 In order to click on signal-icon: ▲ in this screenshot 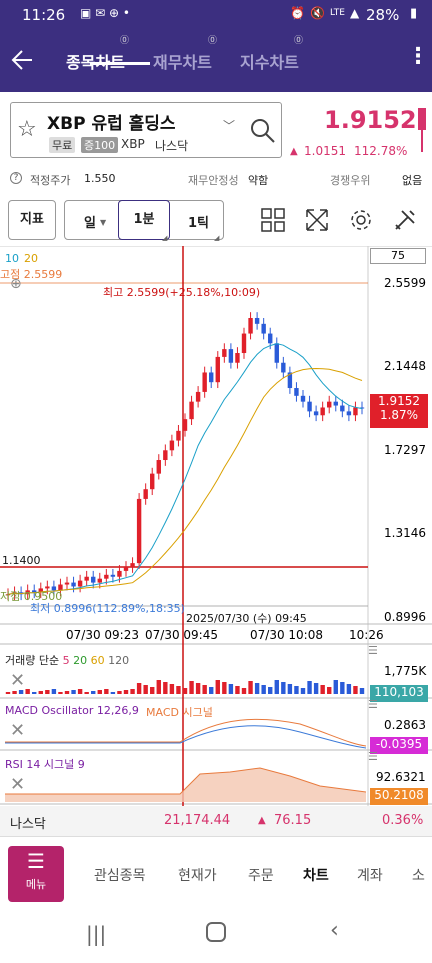, I will do `click(355, 13)`.